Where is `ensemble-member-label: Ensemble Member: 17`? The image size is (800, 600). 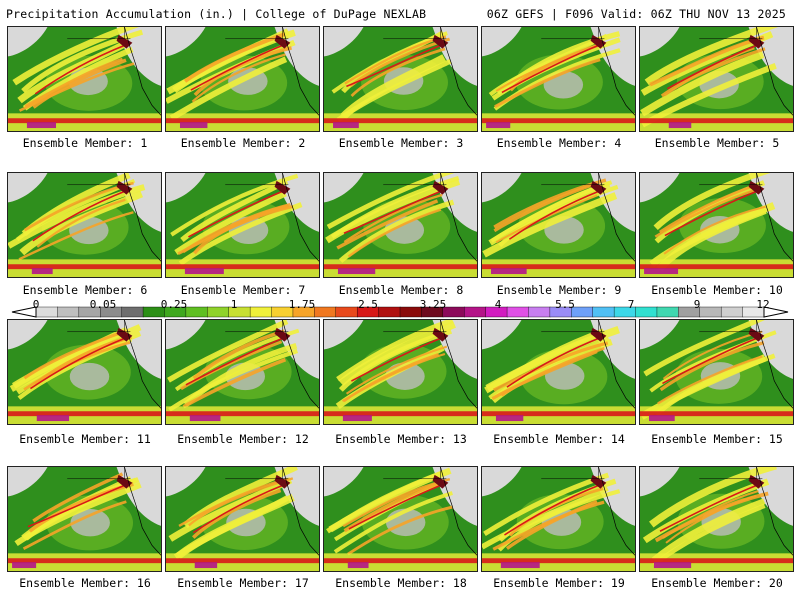 ensemble-member-label: Ensemble Member: 17 is located at coordinates (243, 583).